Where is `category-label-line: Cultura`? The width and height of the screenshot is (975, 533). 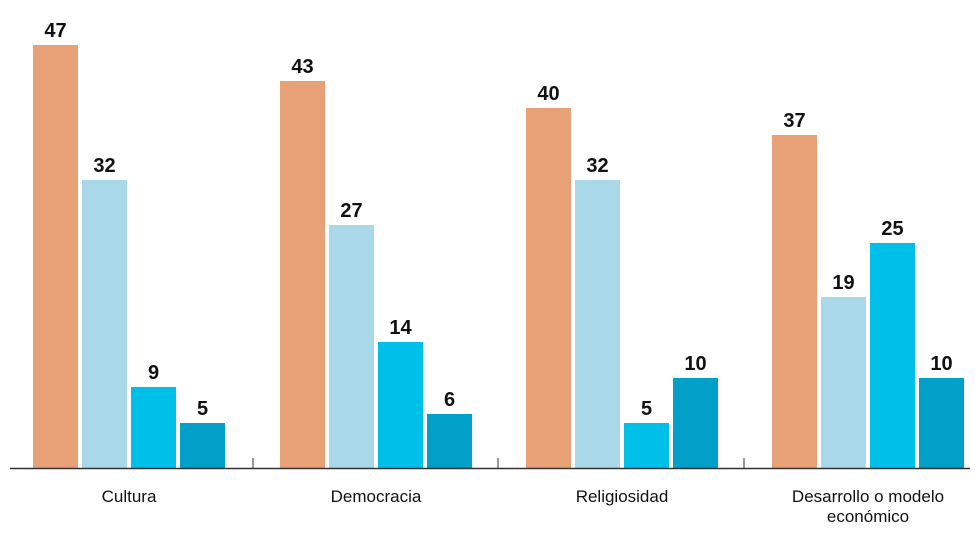
category-label-line: Cultura is located at coordinates (129, 496).